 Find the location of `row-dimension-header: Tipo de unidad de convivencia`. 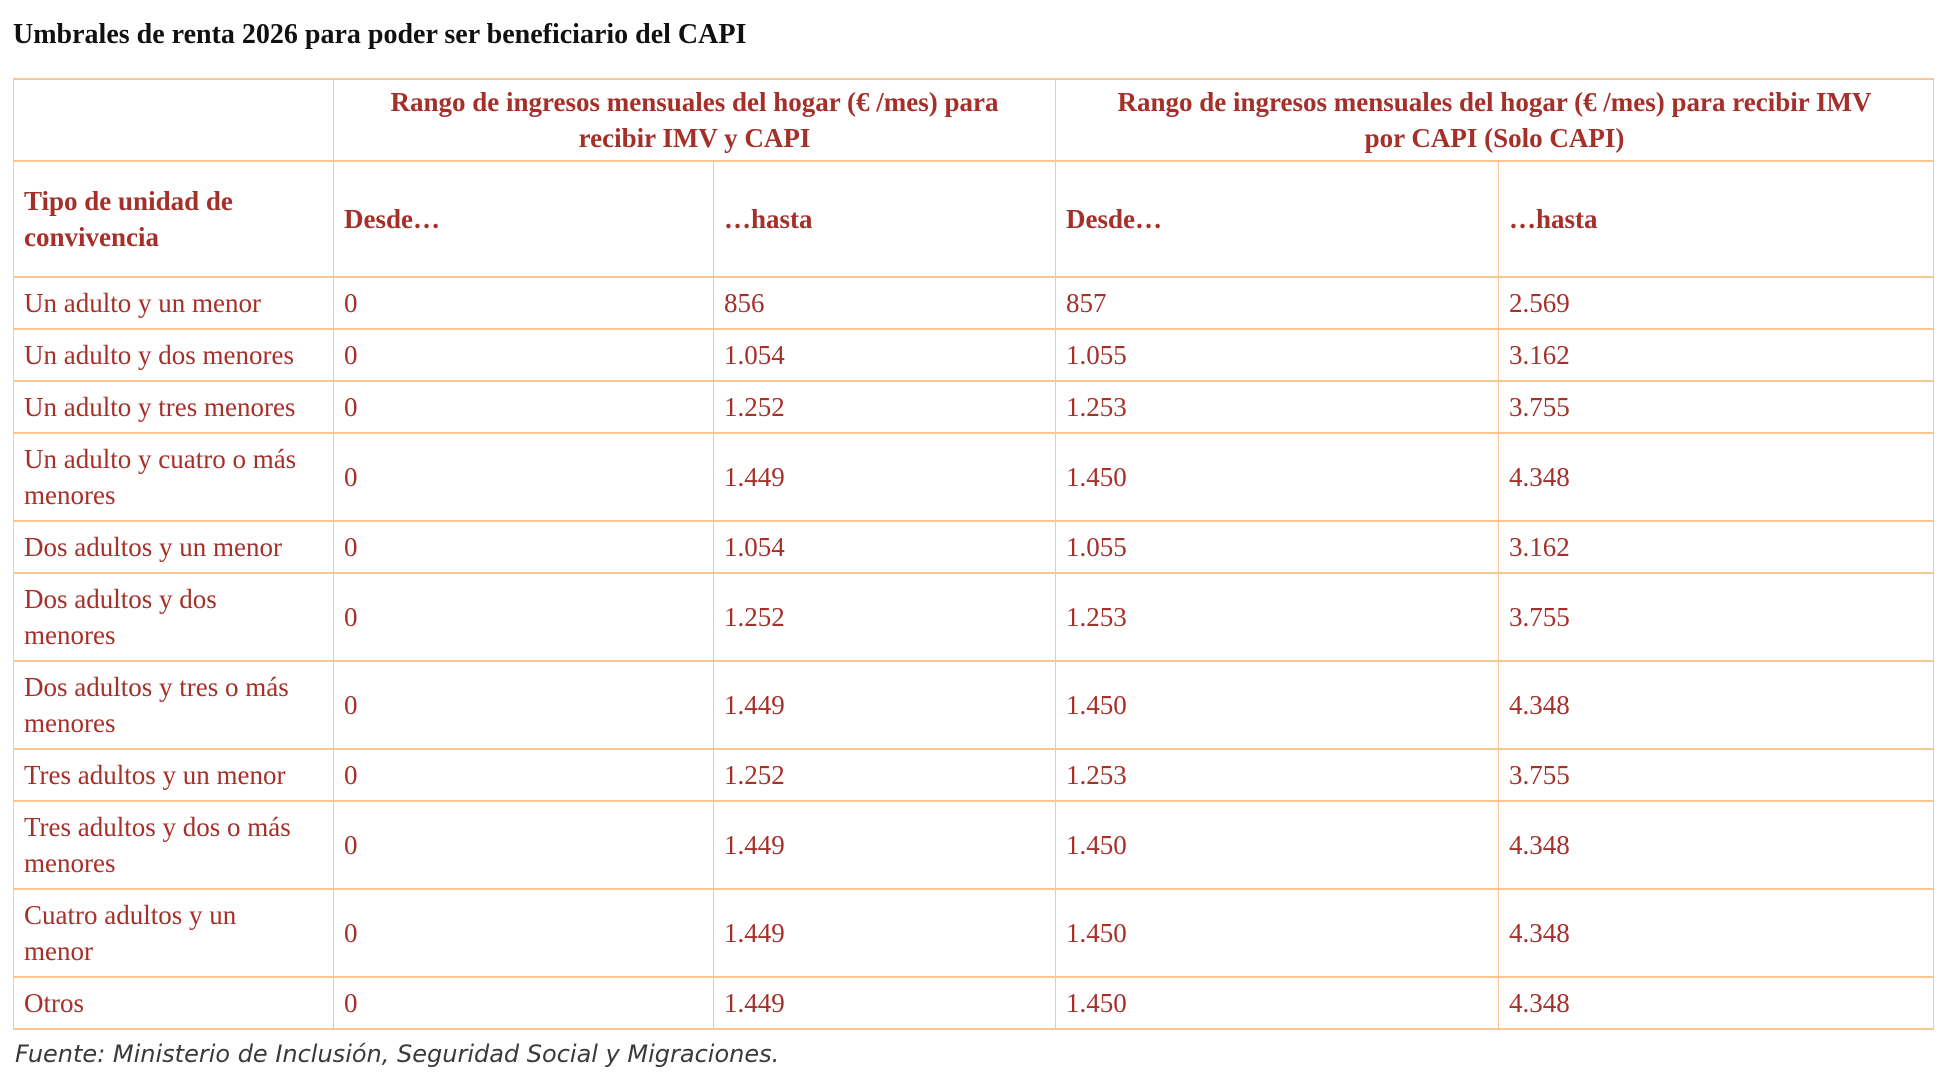

row-dimension-header: Tipo de unidad de convivencia is located at coordinates (173, 218).